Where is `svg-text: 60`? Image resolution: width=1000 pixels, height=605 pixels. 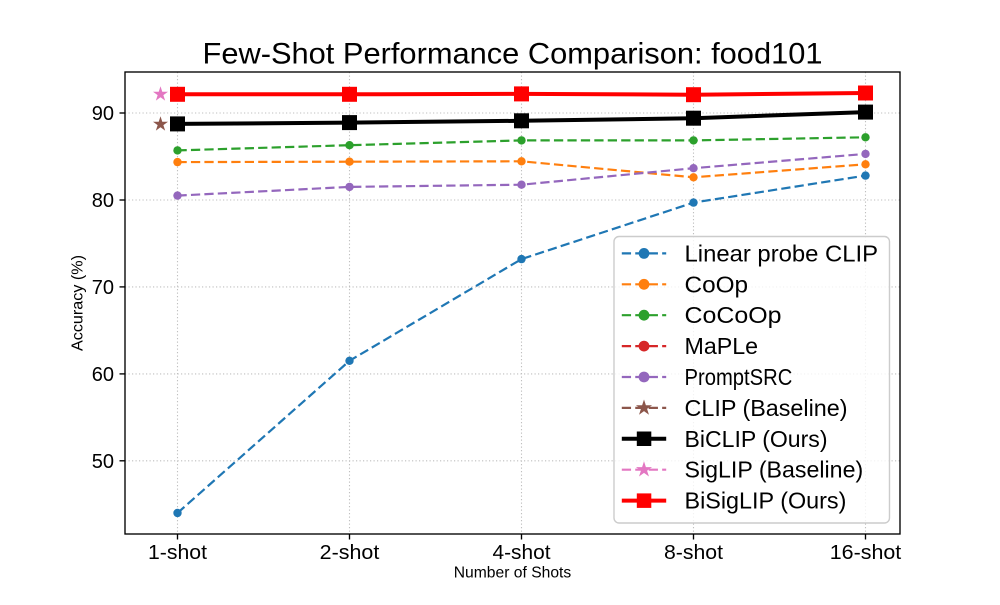 svg-text: 60 is located at coordinates (103, 374).